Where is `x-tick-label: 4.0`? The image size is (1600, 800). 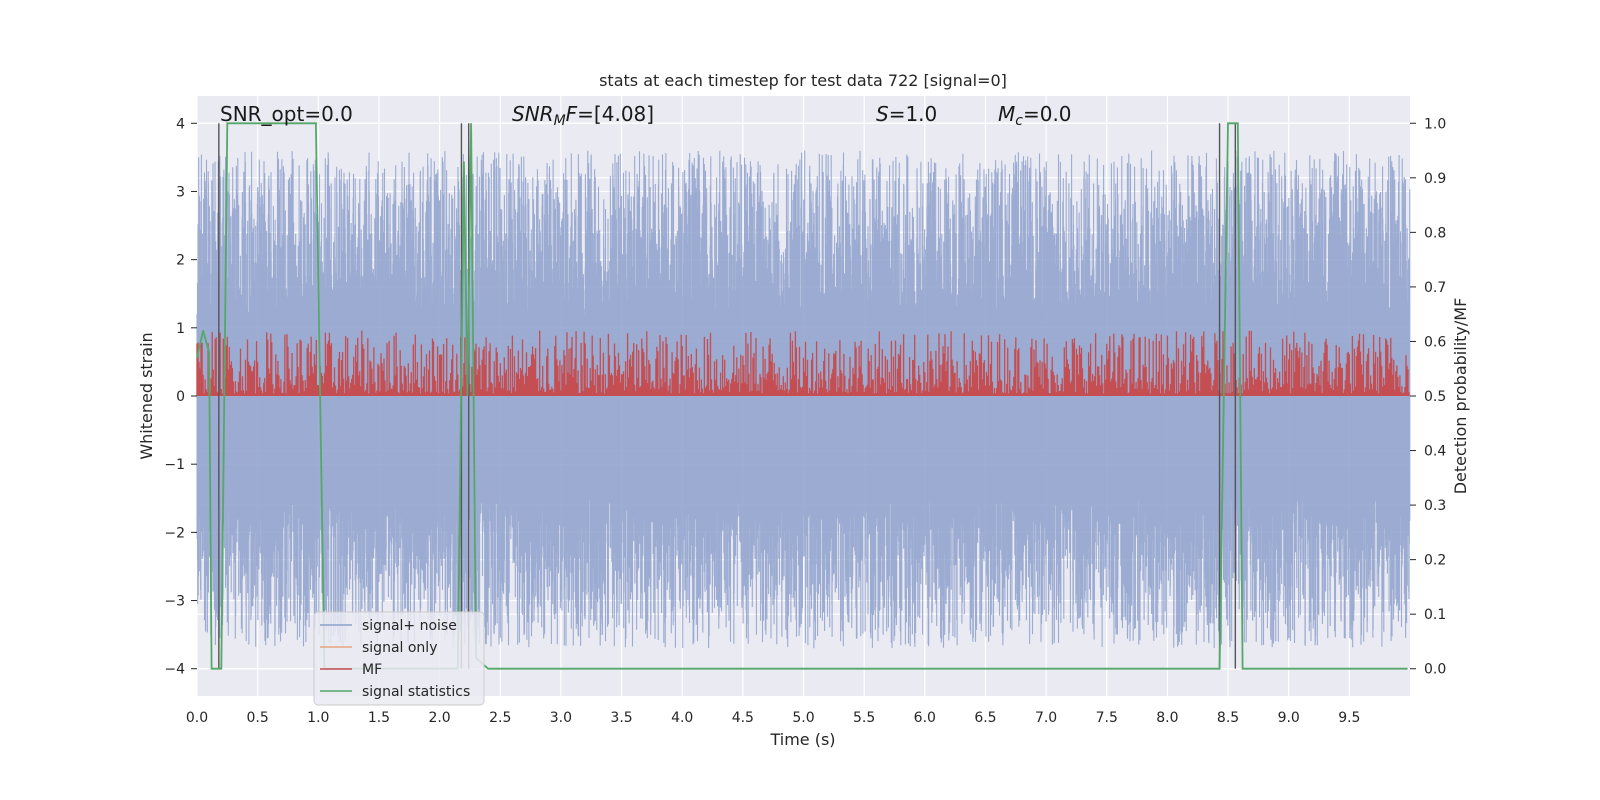
x-tick-label: 4.0 is located at coordinates (682, 718).